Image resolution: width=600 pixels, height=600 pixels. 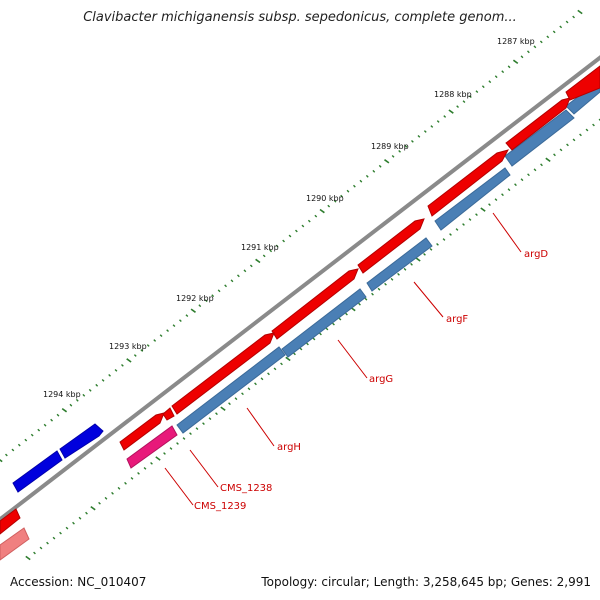 I want to click on gene-label-CMS_1239: CMS_1239, so click(x=220, y=506).